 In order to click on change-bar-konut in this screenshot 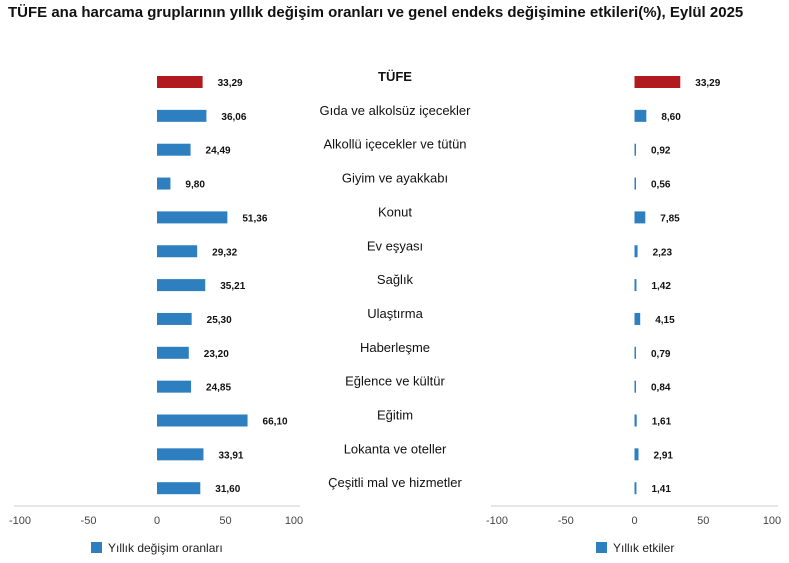, I will do `click(192, 217)`.